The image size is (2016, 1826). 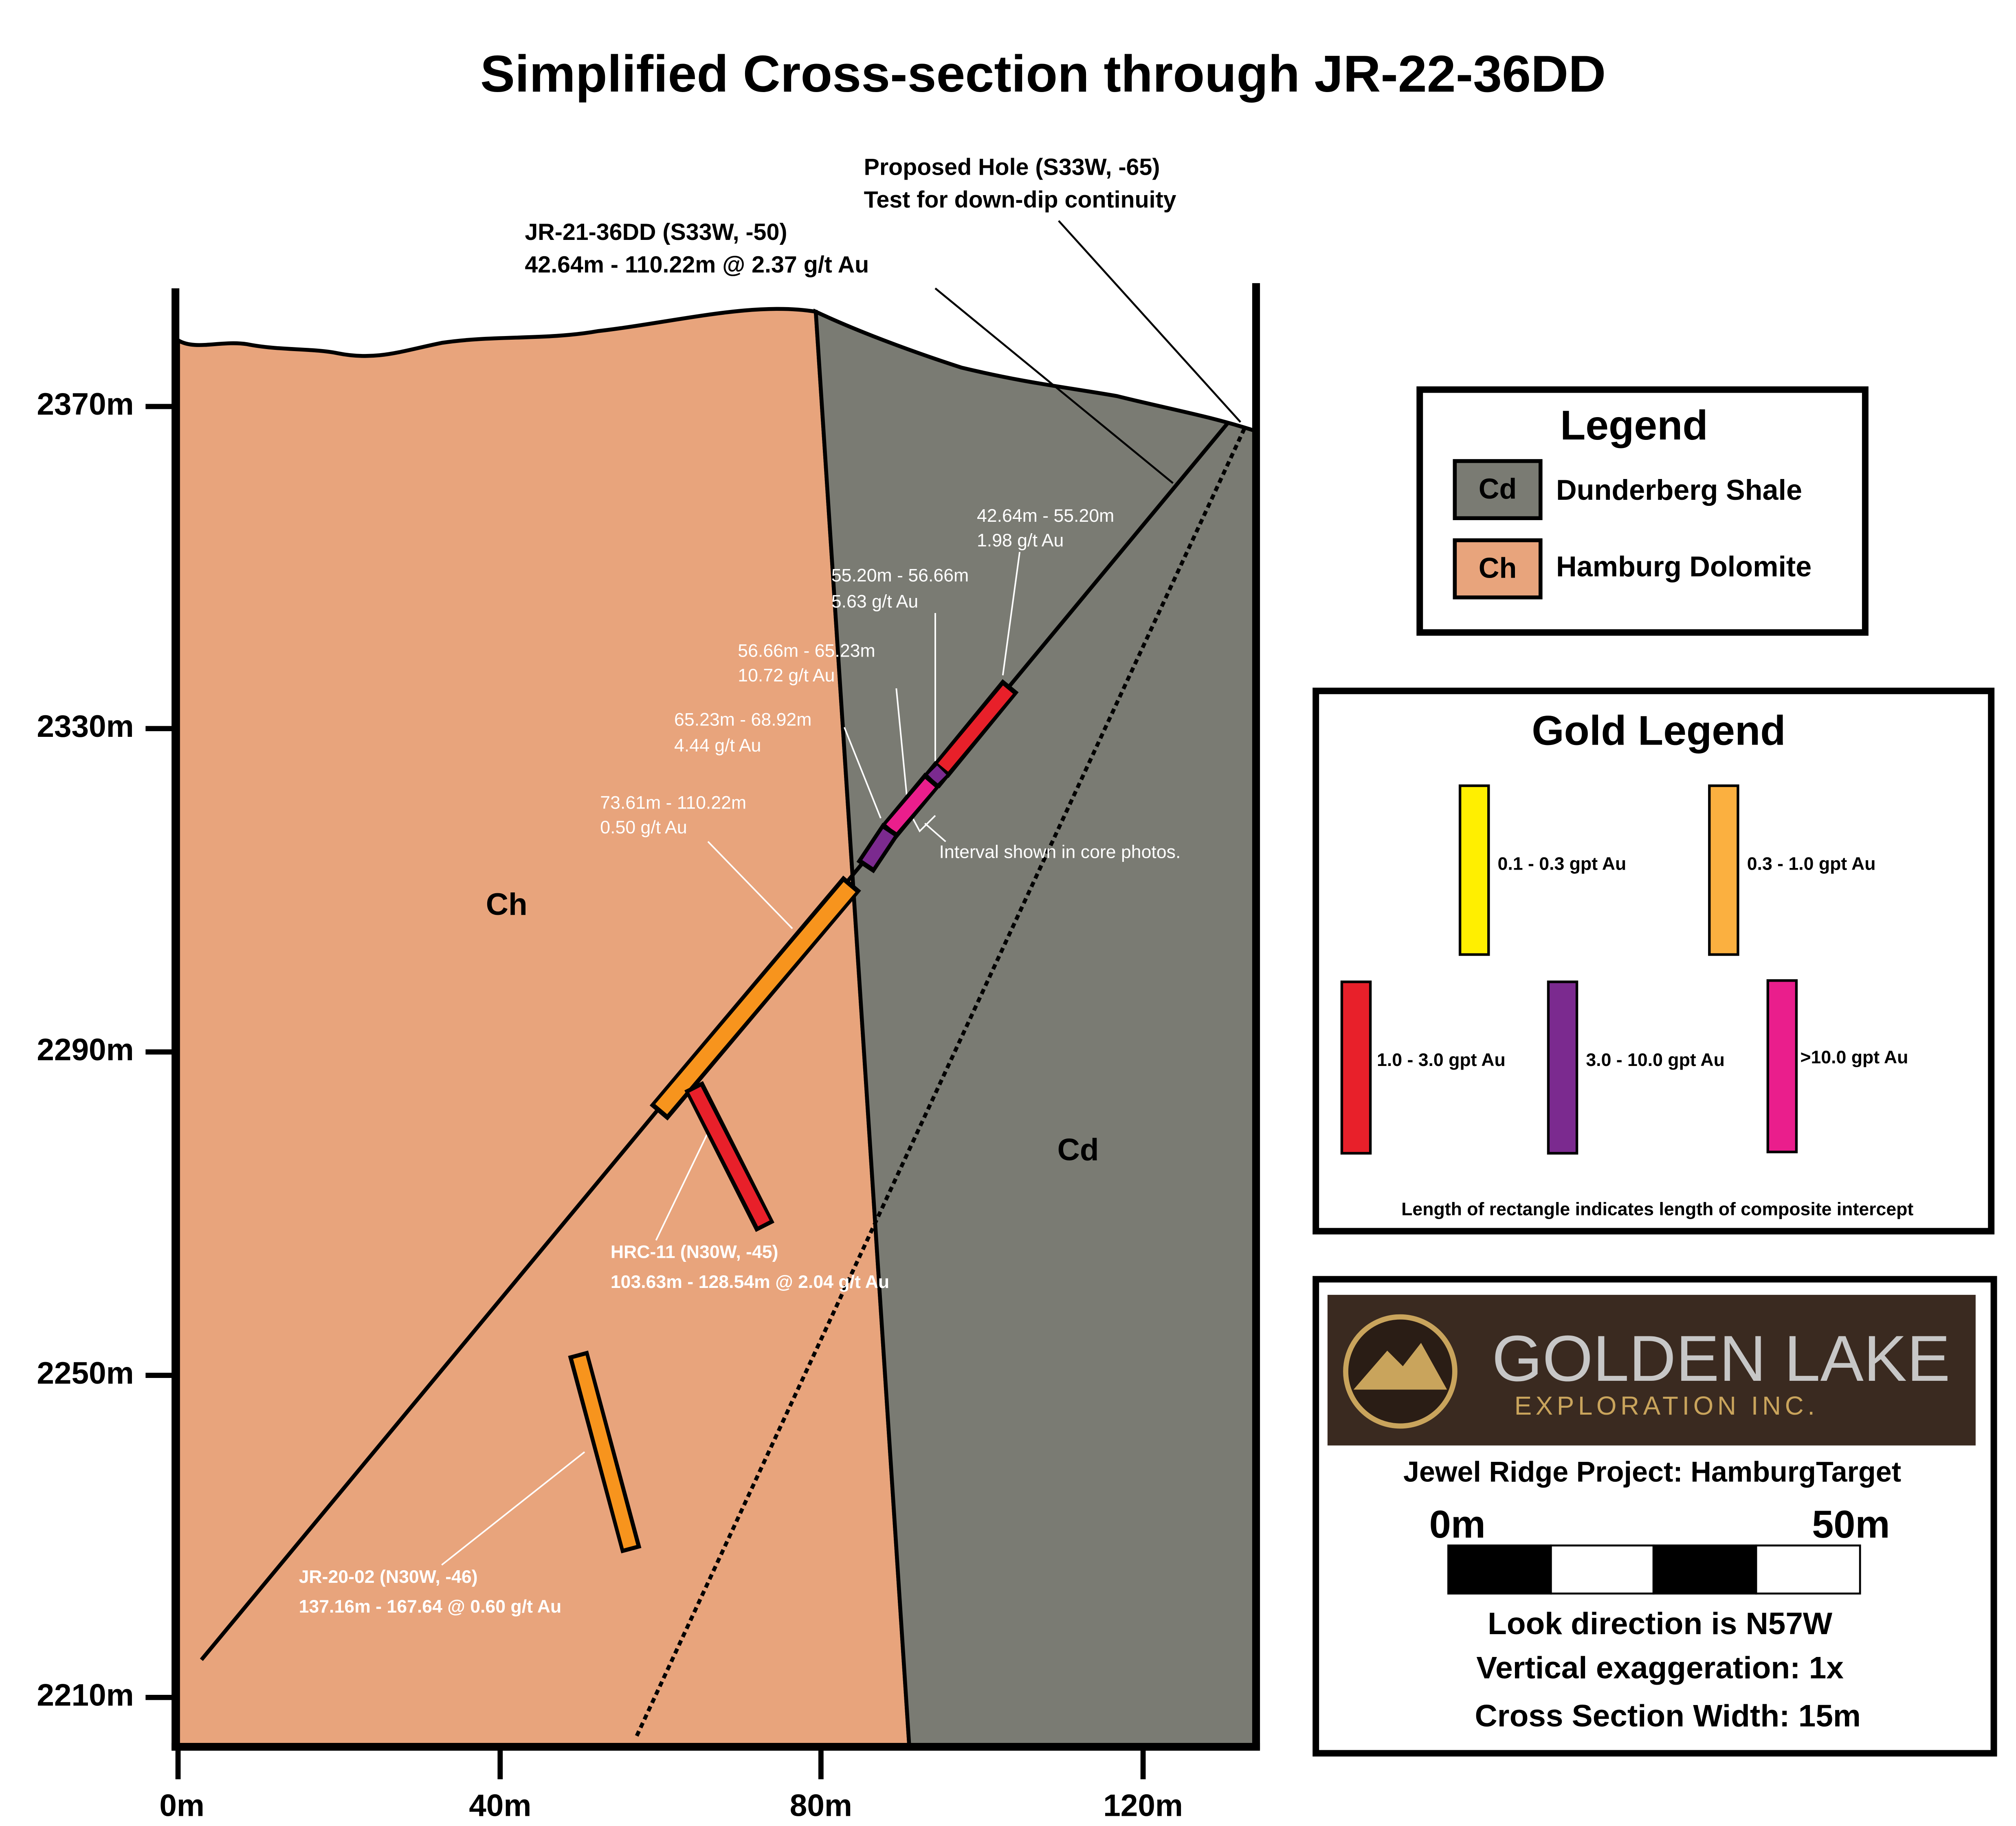 What do you see at coordinates (643, 827) in the screenshot?
I see `interval-label: 0.50 g/t Au` at bounding box center [643, 827].